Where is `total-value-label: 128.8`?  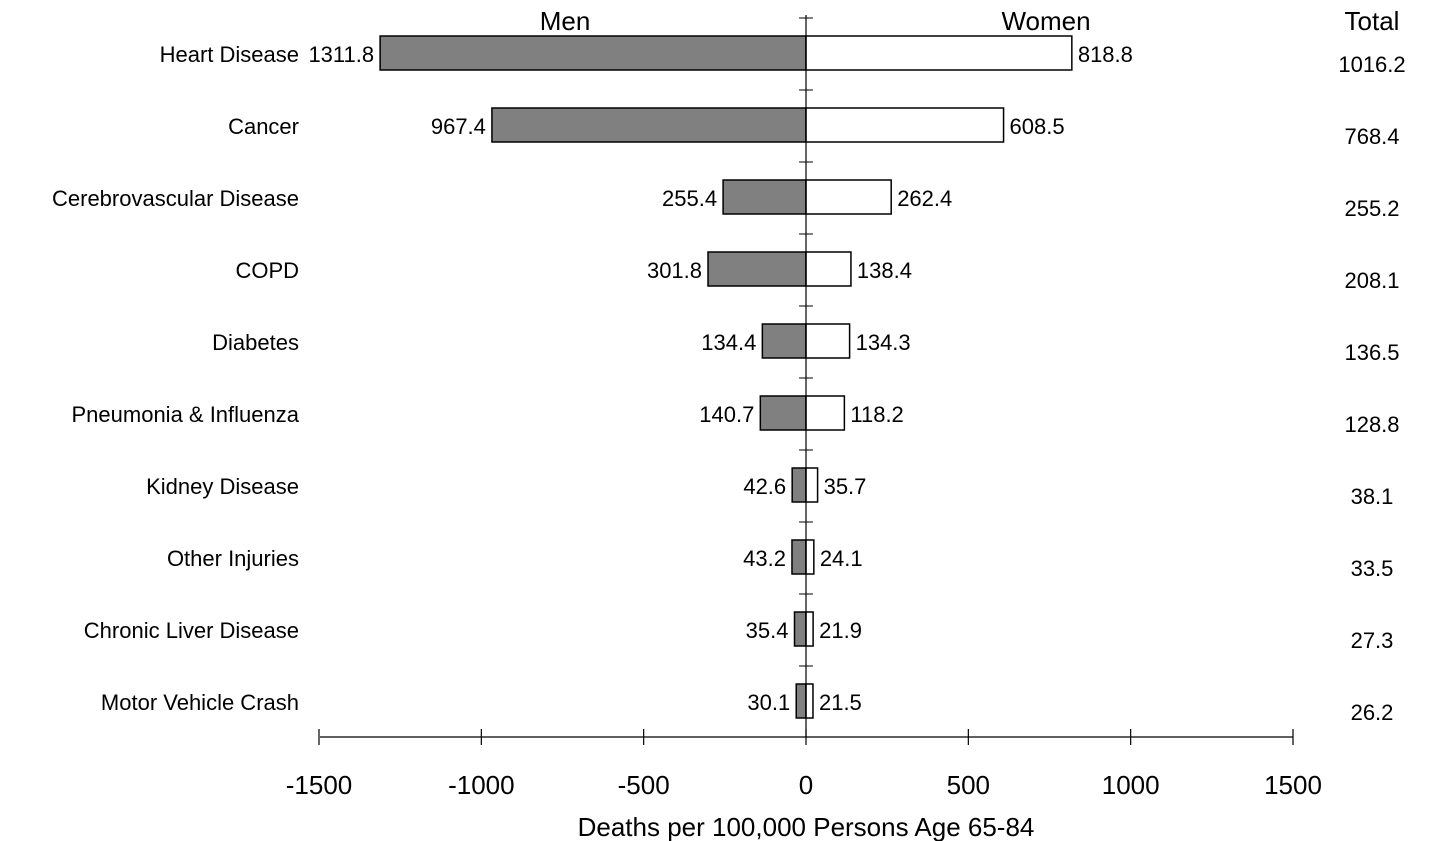 total-value-label: 128.8 is located at coordinates (1371, 424).